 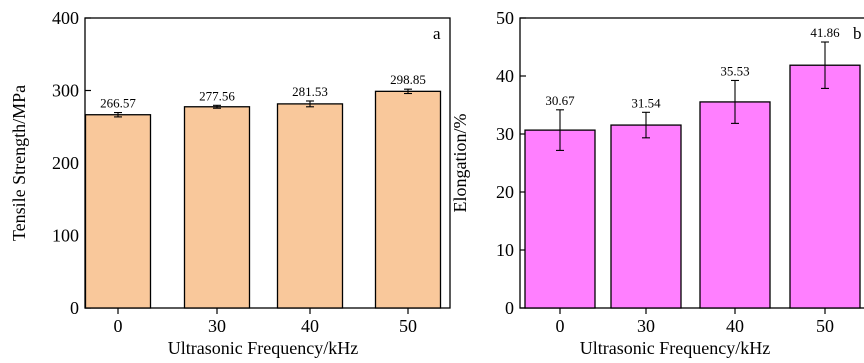 I want to click on y-tick-label-a: 300, so click(x=65, y=91).